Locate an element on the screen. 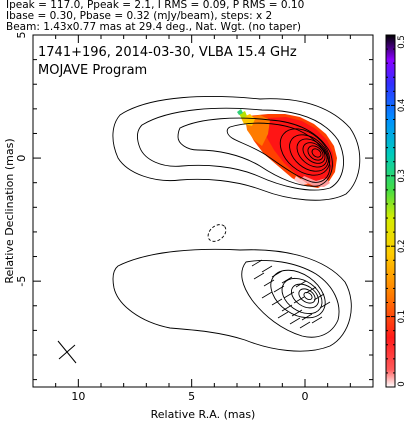 This screenshot has width=409, height=424. x-tick-label: 5 is located at coordinates (191, 396).